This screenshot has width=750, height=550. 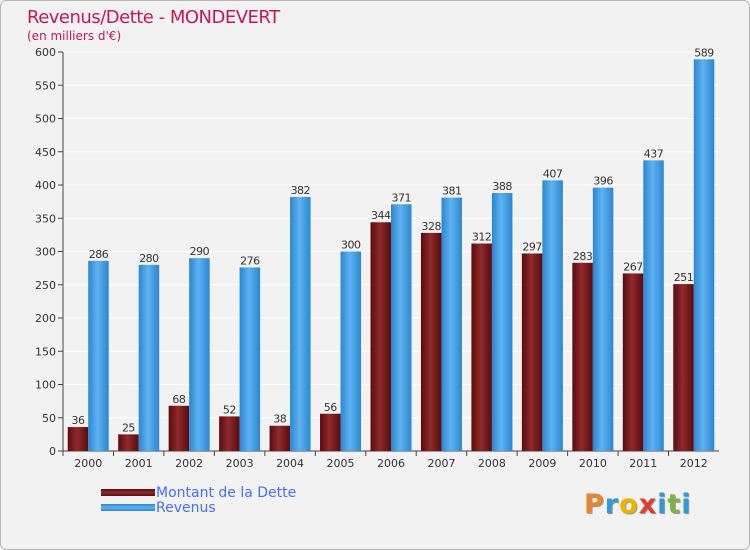 What do you see at coordinates (542, 463) in the screenshot?
I see `x-tick-label: 2009` at bounding box center [542, 463].